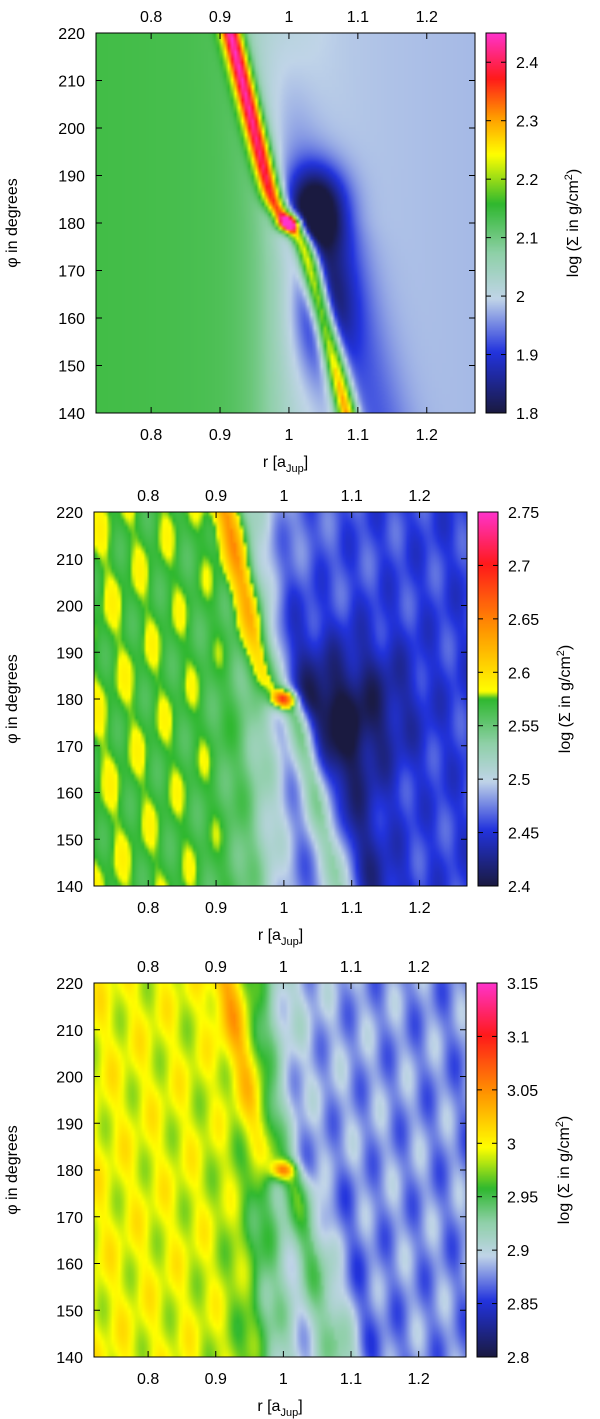 The image size is (600, 1419). What do you see at coordinates (527, 414) in the screenshot?
I see `colorbar-tick-label: 1.8` at bounding box center [527, 414].